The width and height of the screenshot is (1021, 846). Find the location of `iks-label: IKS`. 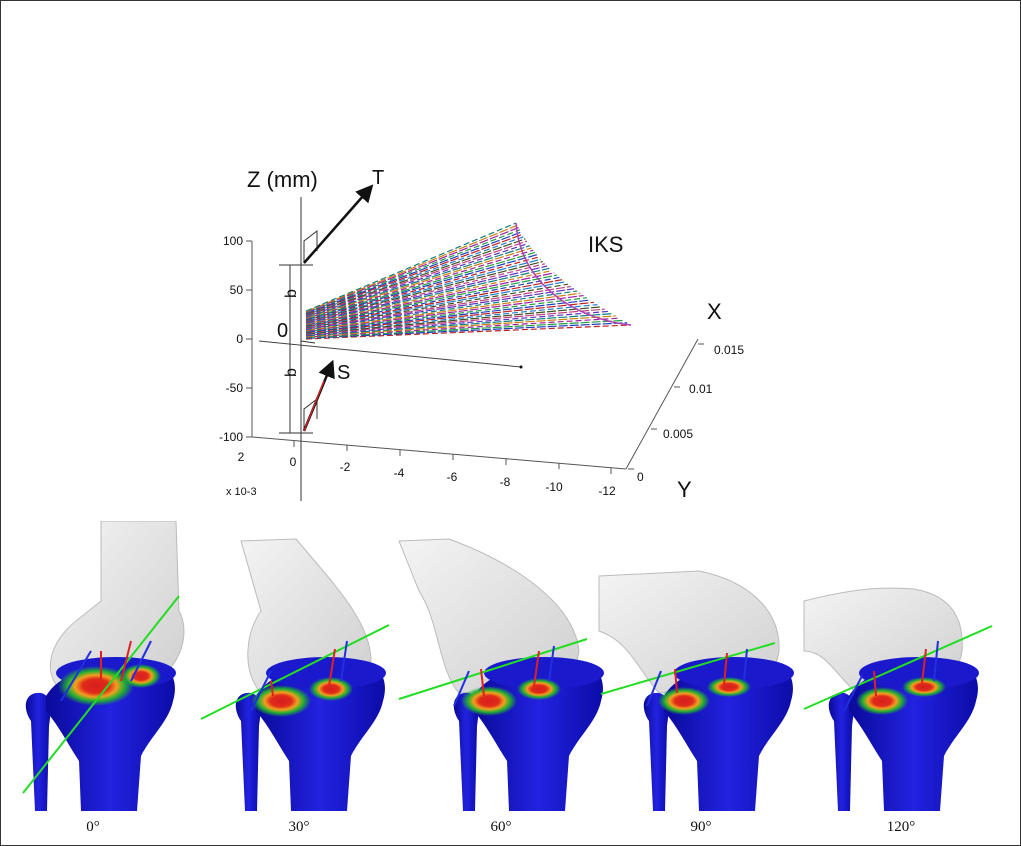

iks-label: IKS is located at coordinates (605, 244).